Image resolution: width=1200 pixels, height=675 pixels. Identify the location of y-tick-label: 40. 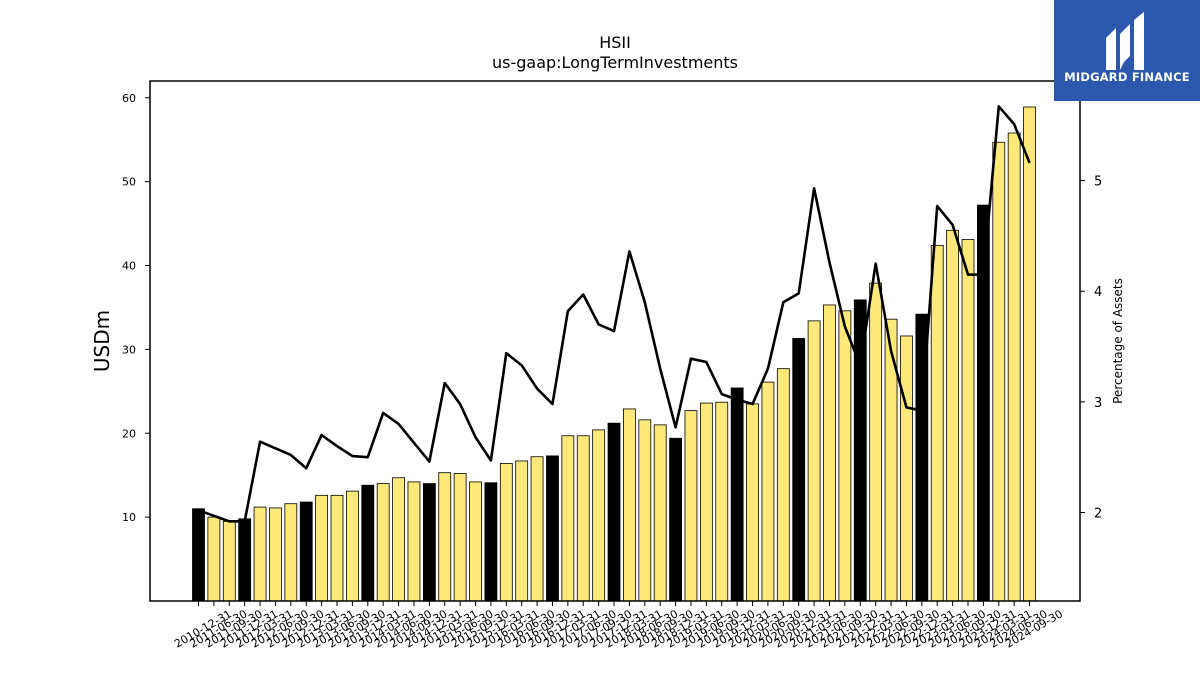
(129, 266).